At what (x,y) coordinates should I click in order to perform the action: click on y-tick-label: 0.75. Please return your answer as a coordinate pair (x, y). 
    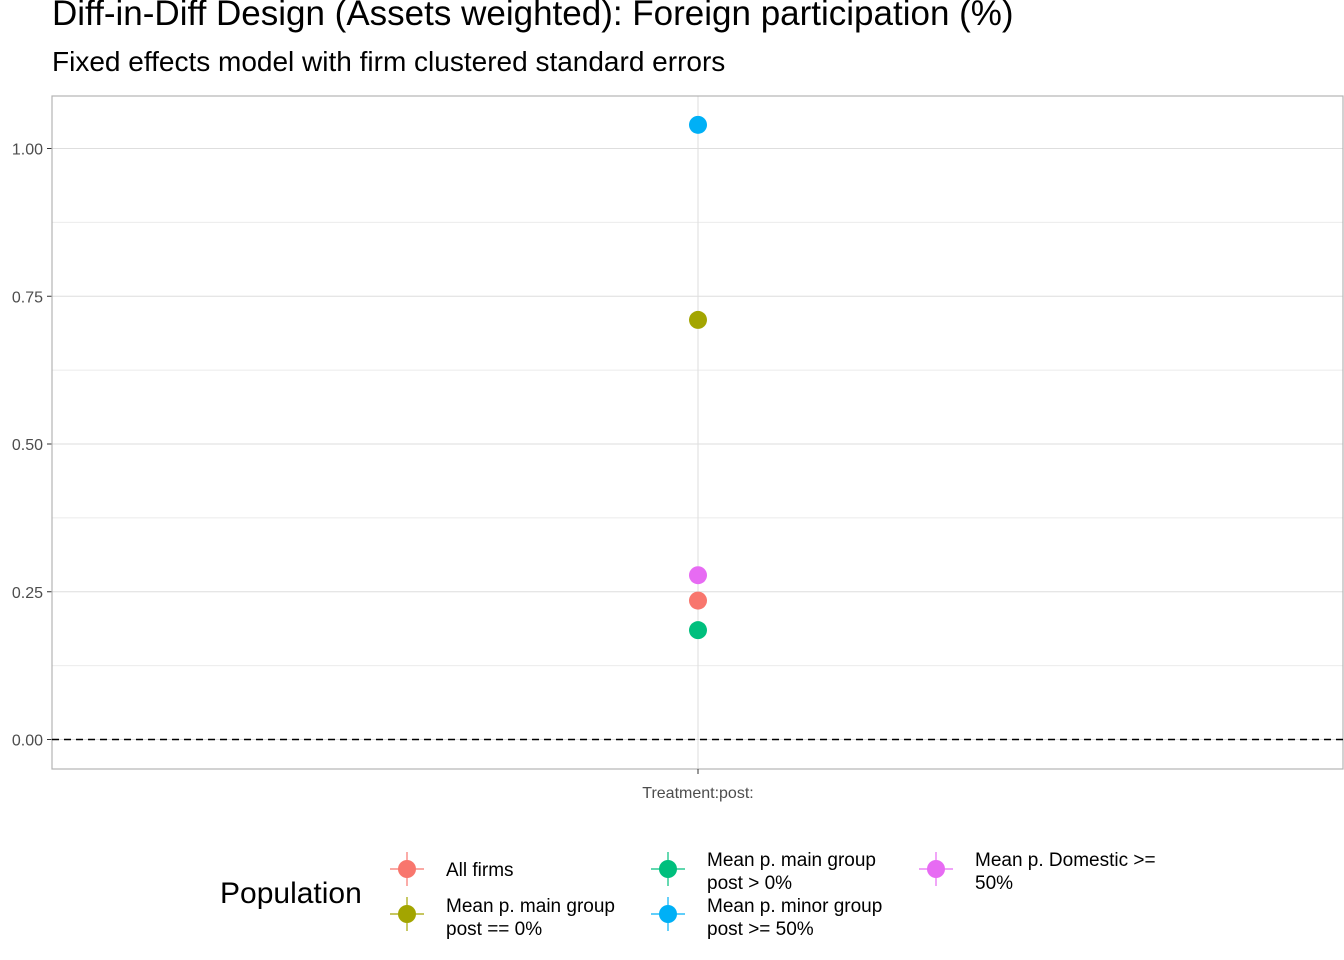
    Looking at the image, I should click on (27, 297).